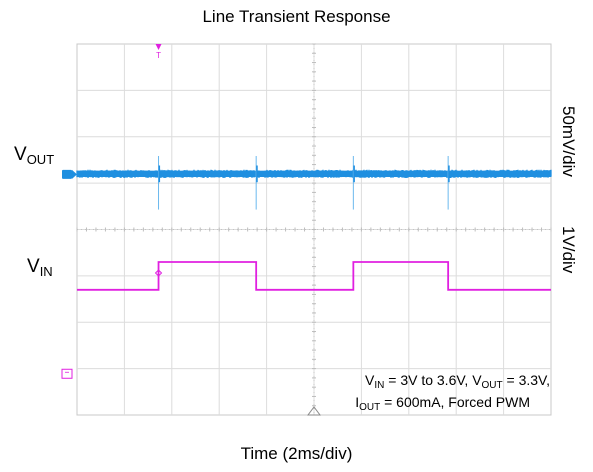 The height and width of the screenshot is (472, 593). What do you see at coordinates (379, 385) in the screenshot?
I see `annotation-subscript: IN` at bounding box center [379, 385].